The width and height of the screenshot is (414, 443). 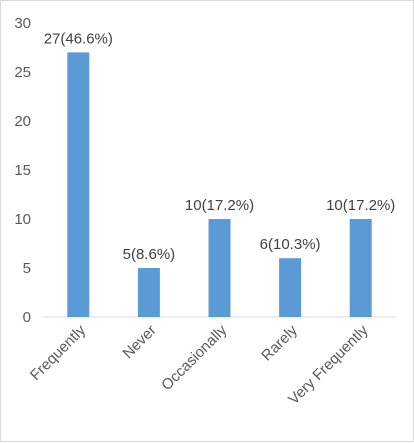 I want to click on data-label: 6(10.3%), so click(x=290, y=244).